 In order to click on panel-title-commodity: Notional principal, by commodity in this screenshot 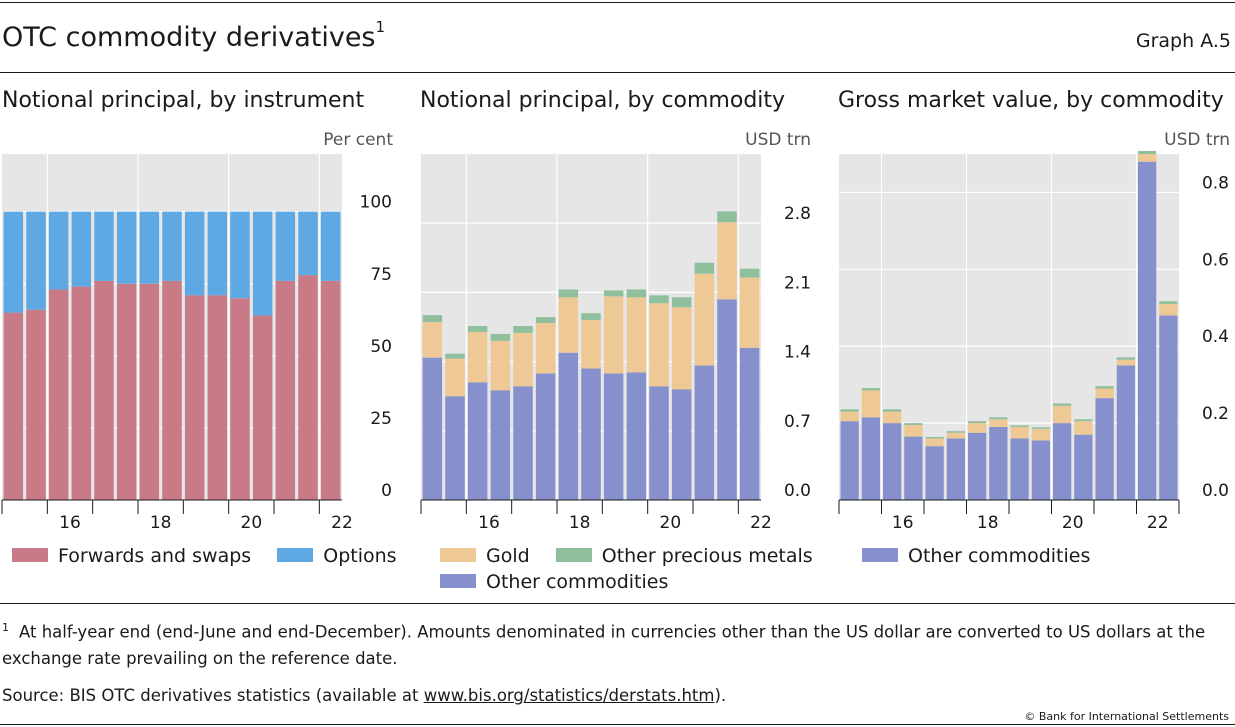, I will do `click(603, 100)`.